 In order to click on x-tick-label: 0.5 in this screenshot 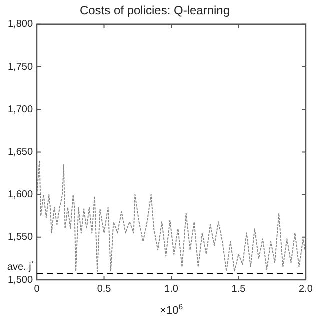, I will do `click(104, 289)`.